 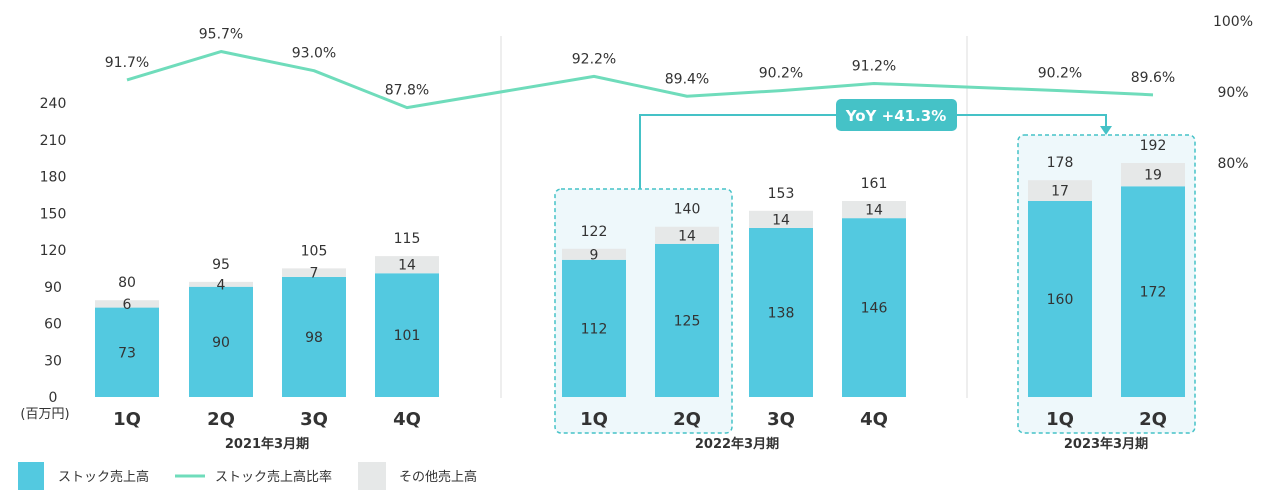 I want to click on yoy-badge, so click(x=896, y=115).